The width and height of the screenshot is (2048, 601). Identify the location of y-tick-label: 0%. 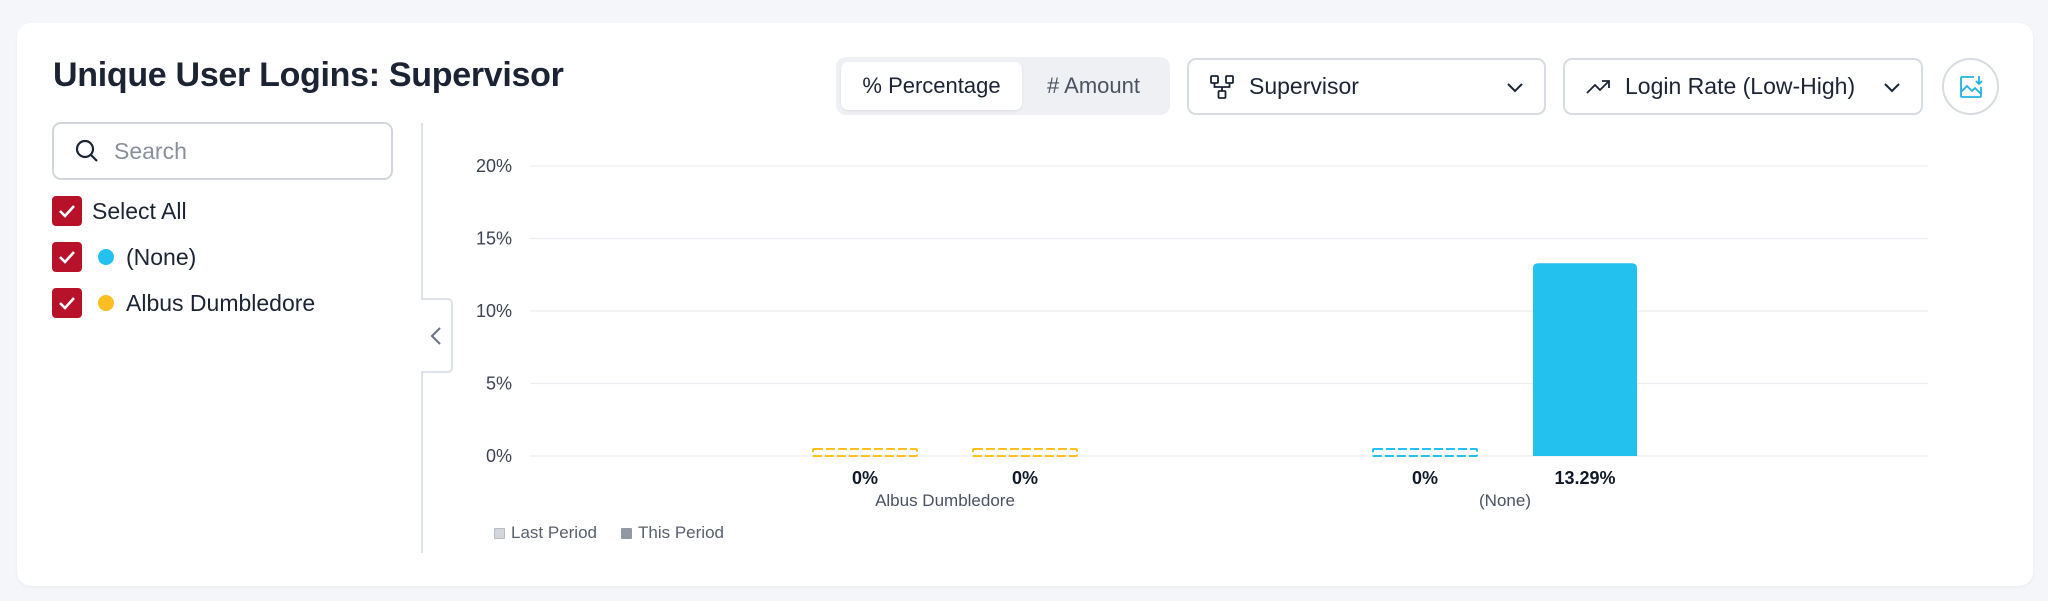
(499, 456).